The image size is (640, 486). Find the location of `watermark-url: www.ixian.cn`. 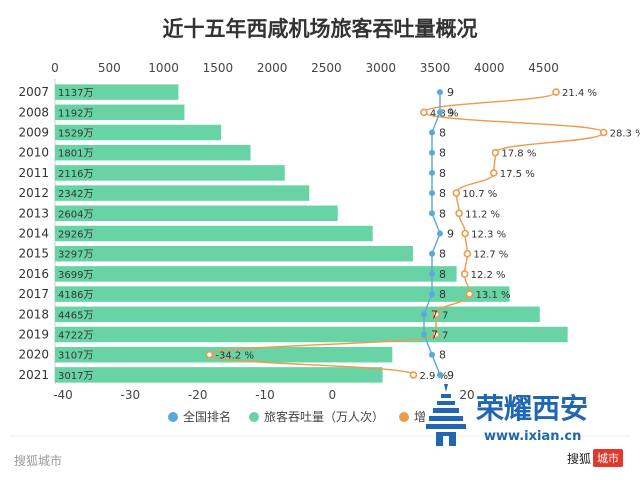

watermark-url: www.ixian.cn is located at coordinates (532, 436).